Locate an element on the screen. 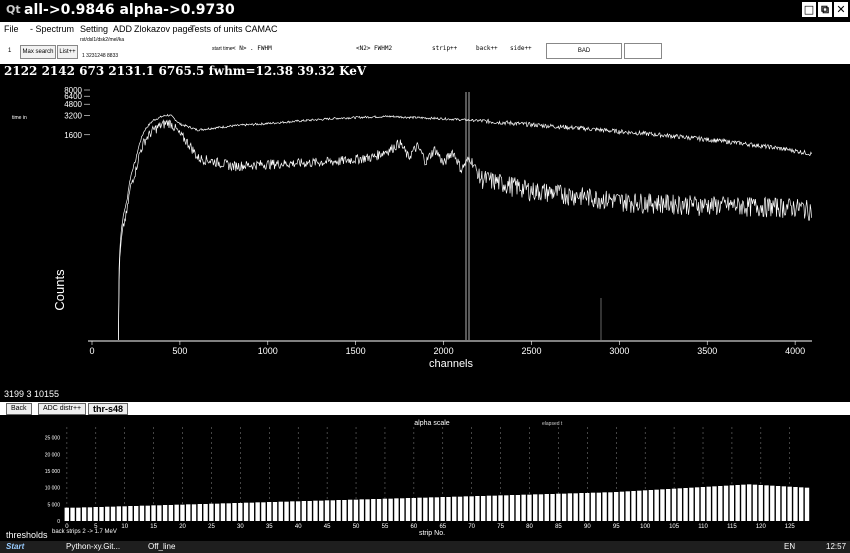 The width and height of the screenshot is (850, 553). taskbar: Start Python-xy.Git... Off_line EN 12:57 is located at coordinates (425, 547).